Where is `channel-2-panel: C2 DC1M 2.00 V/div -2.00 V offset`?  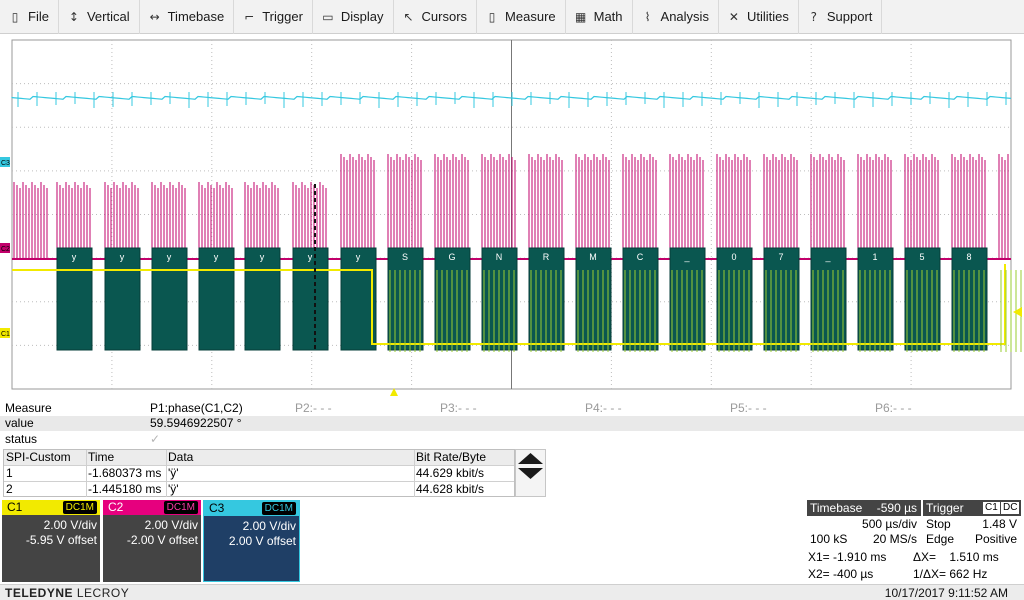
channel-2-panel: C2 DC1M 2.00 V/div -2.00 V offset is located at coordinates (152, 541).